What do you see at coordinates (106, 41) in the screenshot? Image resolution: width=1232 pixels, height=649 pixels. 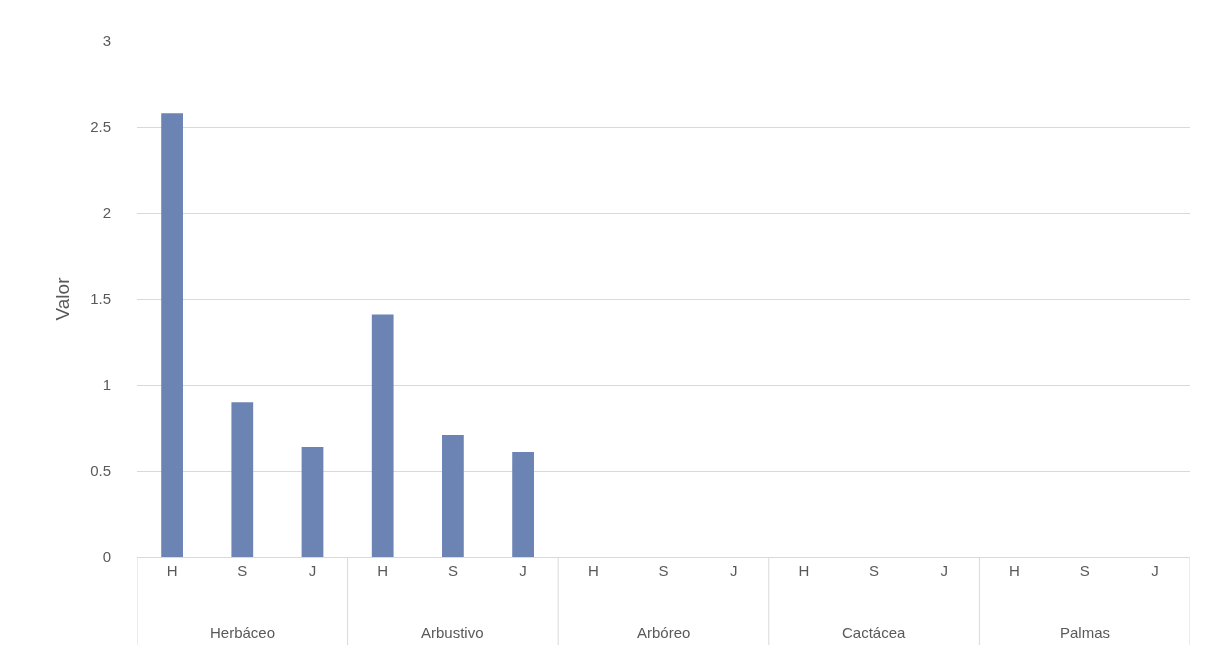 I see `y-tick-label: 3` at bounding box center [106, 41].